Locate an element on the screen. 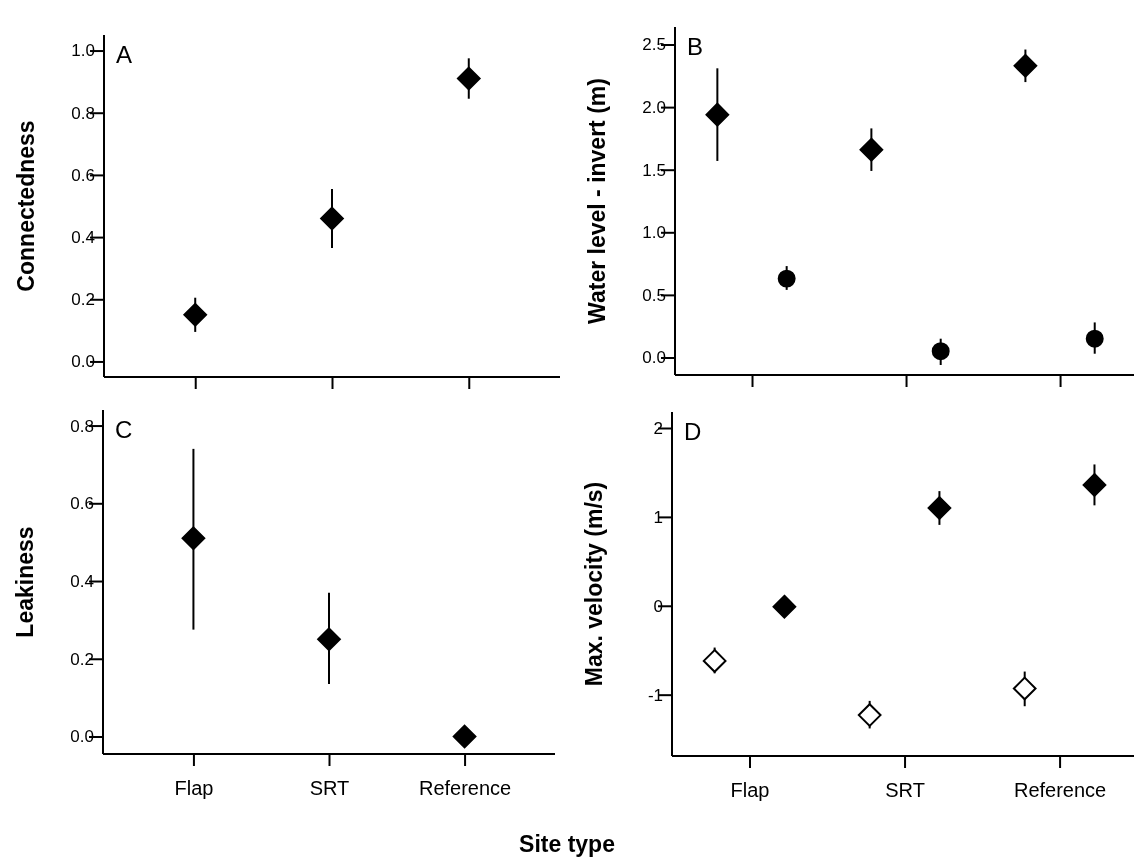  annotation: A is located at coordinates (124, 54).